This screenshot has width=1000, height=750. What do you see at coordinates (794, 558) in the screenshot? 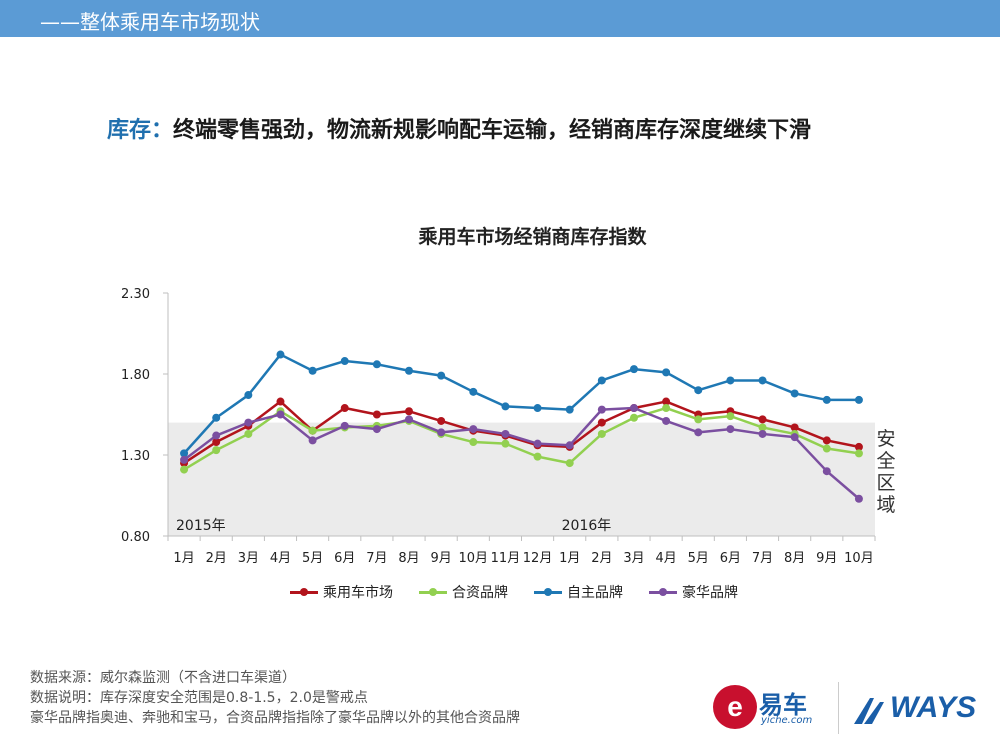
I see `x-tick-label: 8月` at bounding box center [794, 558].